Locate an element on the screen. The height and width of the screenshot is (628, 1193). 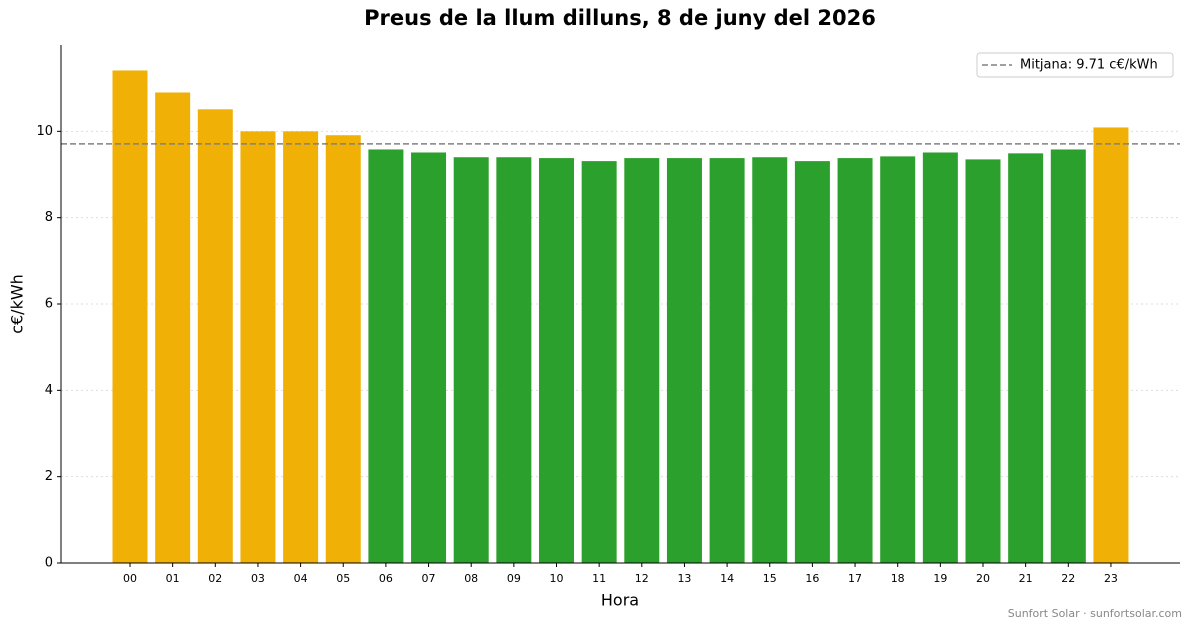
x-tick-label: 11 is located at coordinates (599, 578).